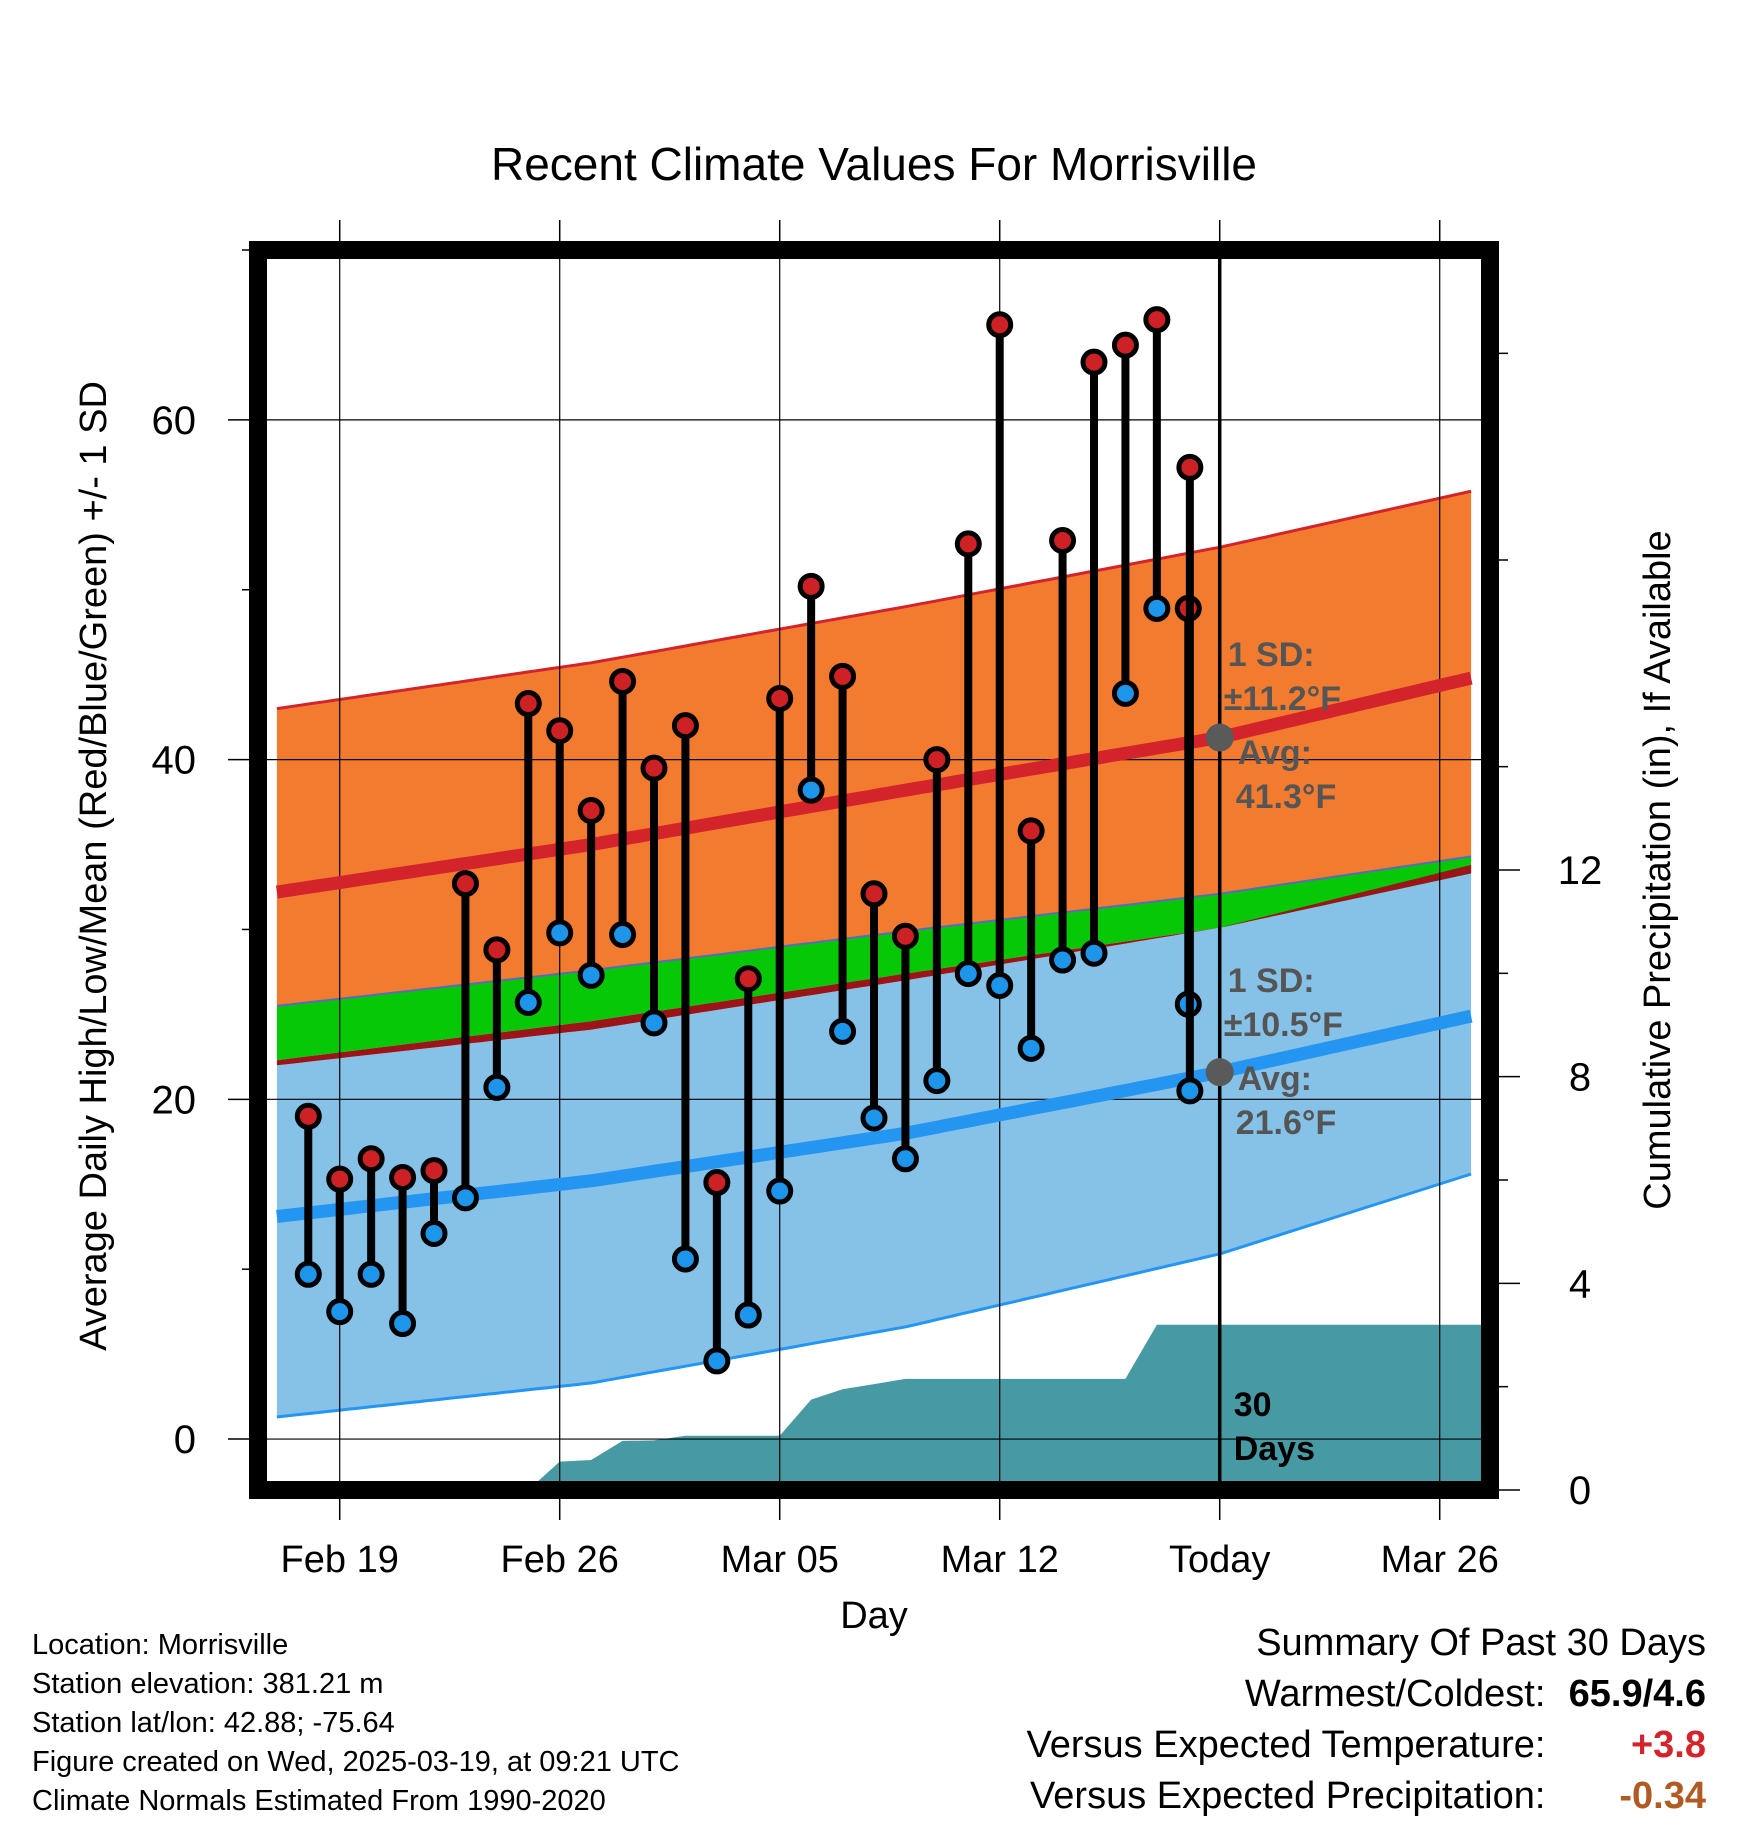 This screenshot has height=1828, width=1748. Describe the element at coordinates (874, 600) in the screenshot. I see `high-upper-edge` at that location.